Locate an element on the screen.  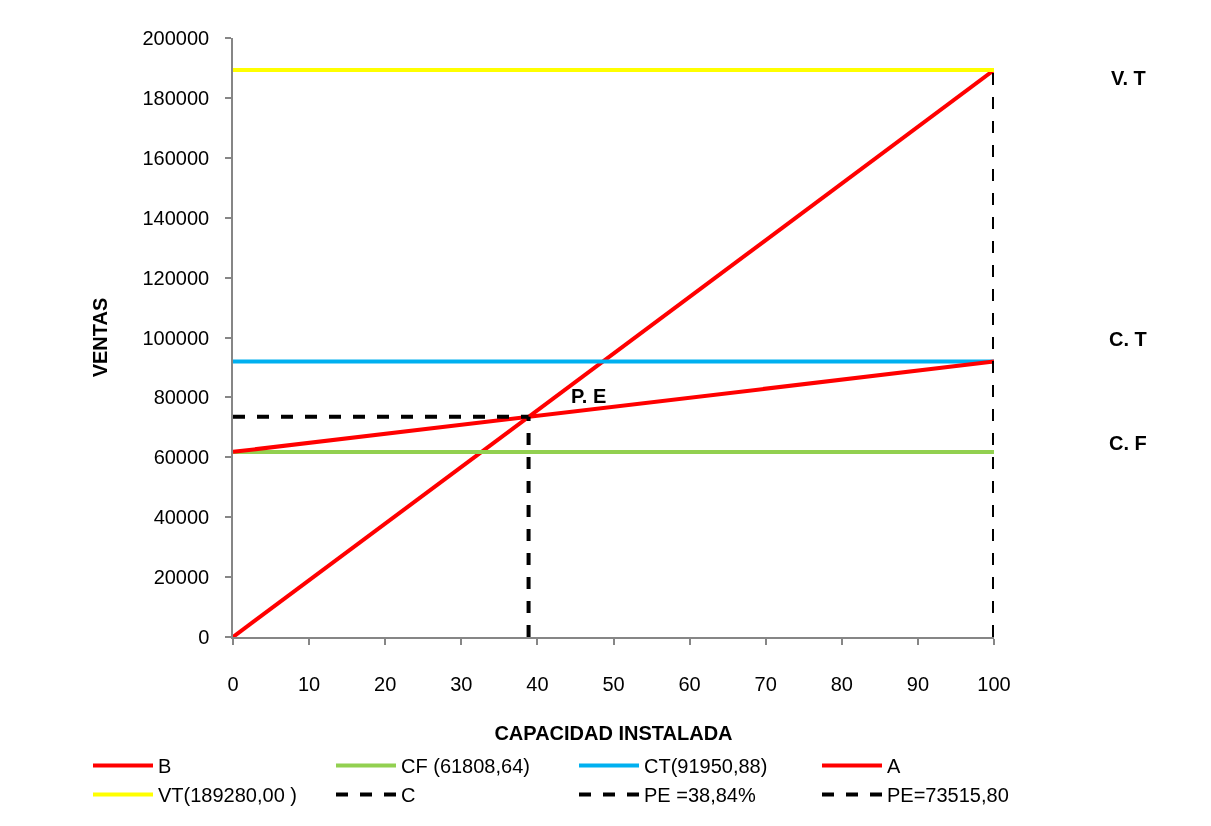
x-tick-label: 40 is located at coordinates (537, 683).